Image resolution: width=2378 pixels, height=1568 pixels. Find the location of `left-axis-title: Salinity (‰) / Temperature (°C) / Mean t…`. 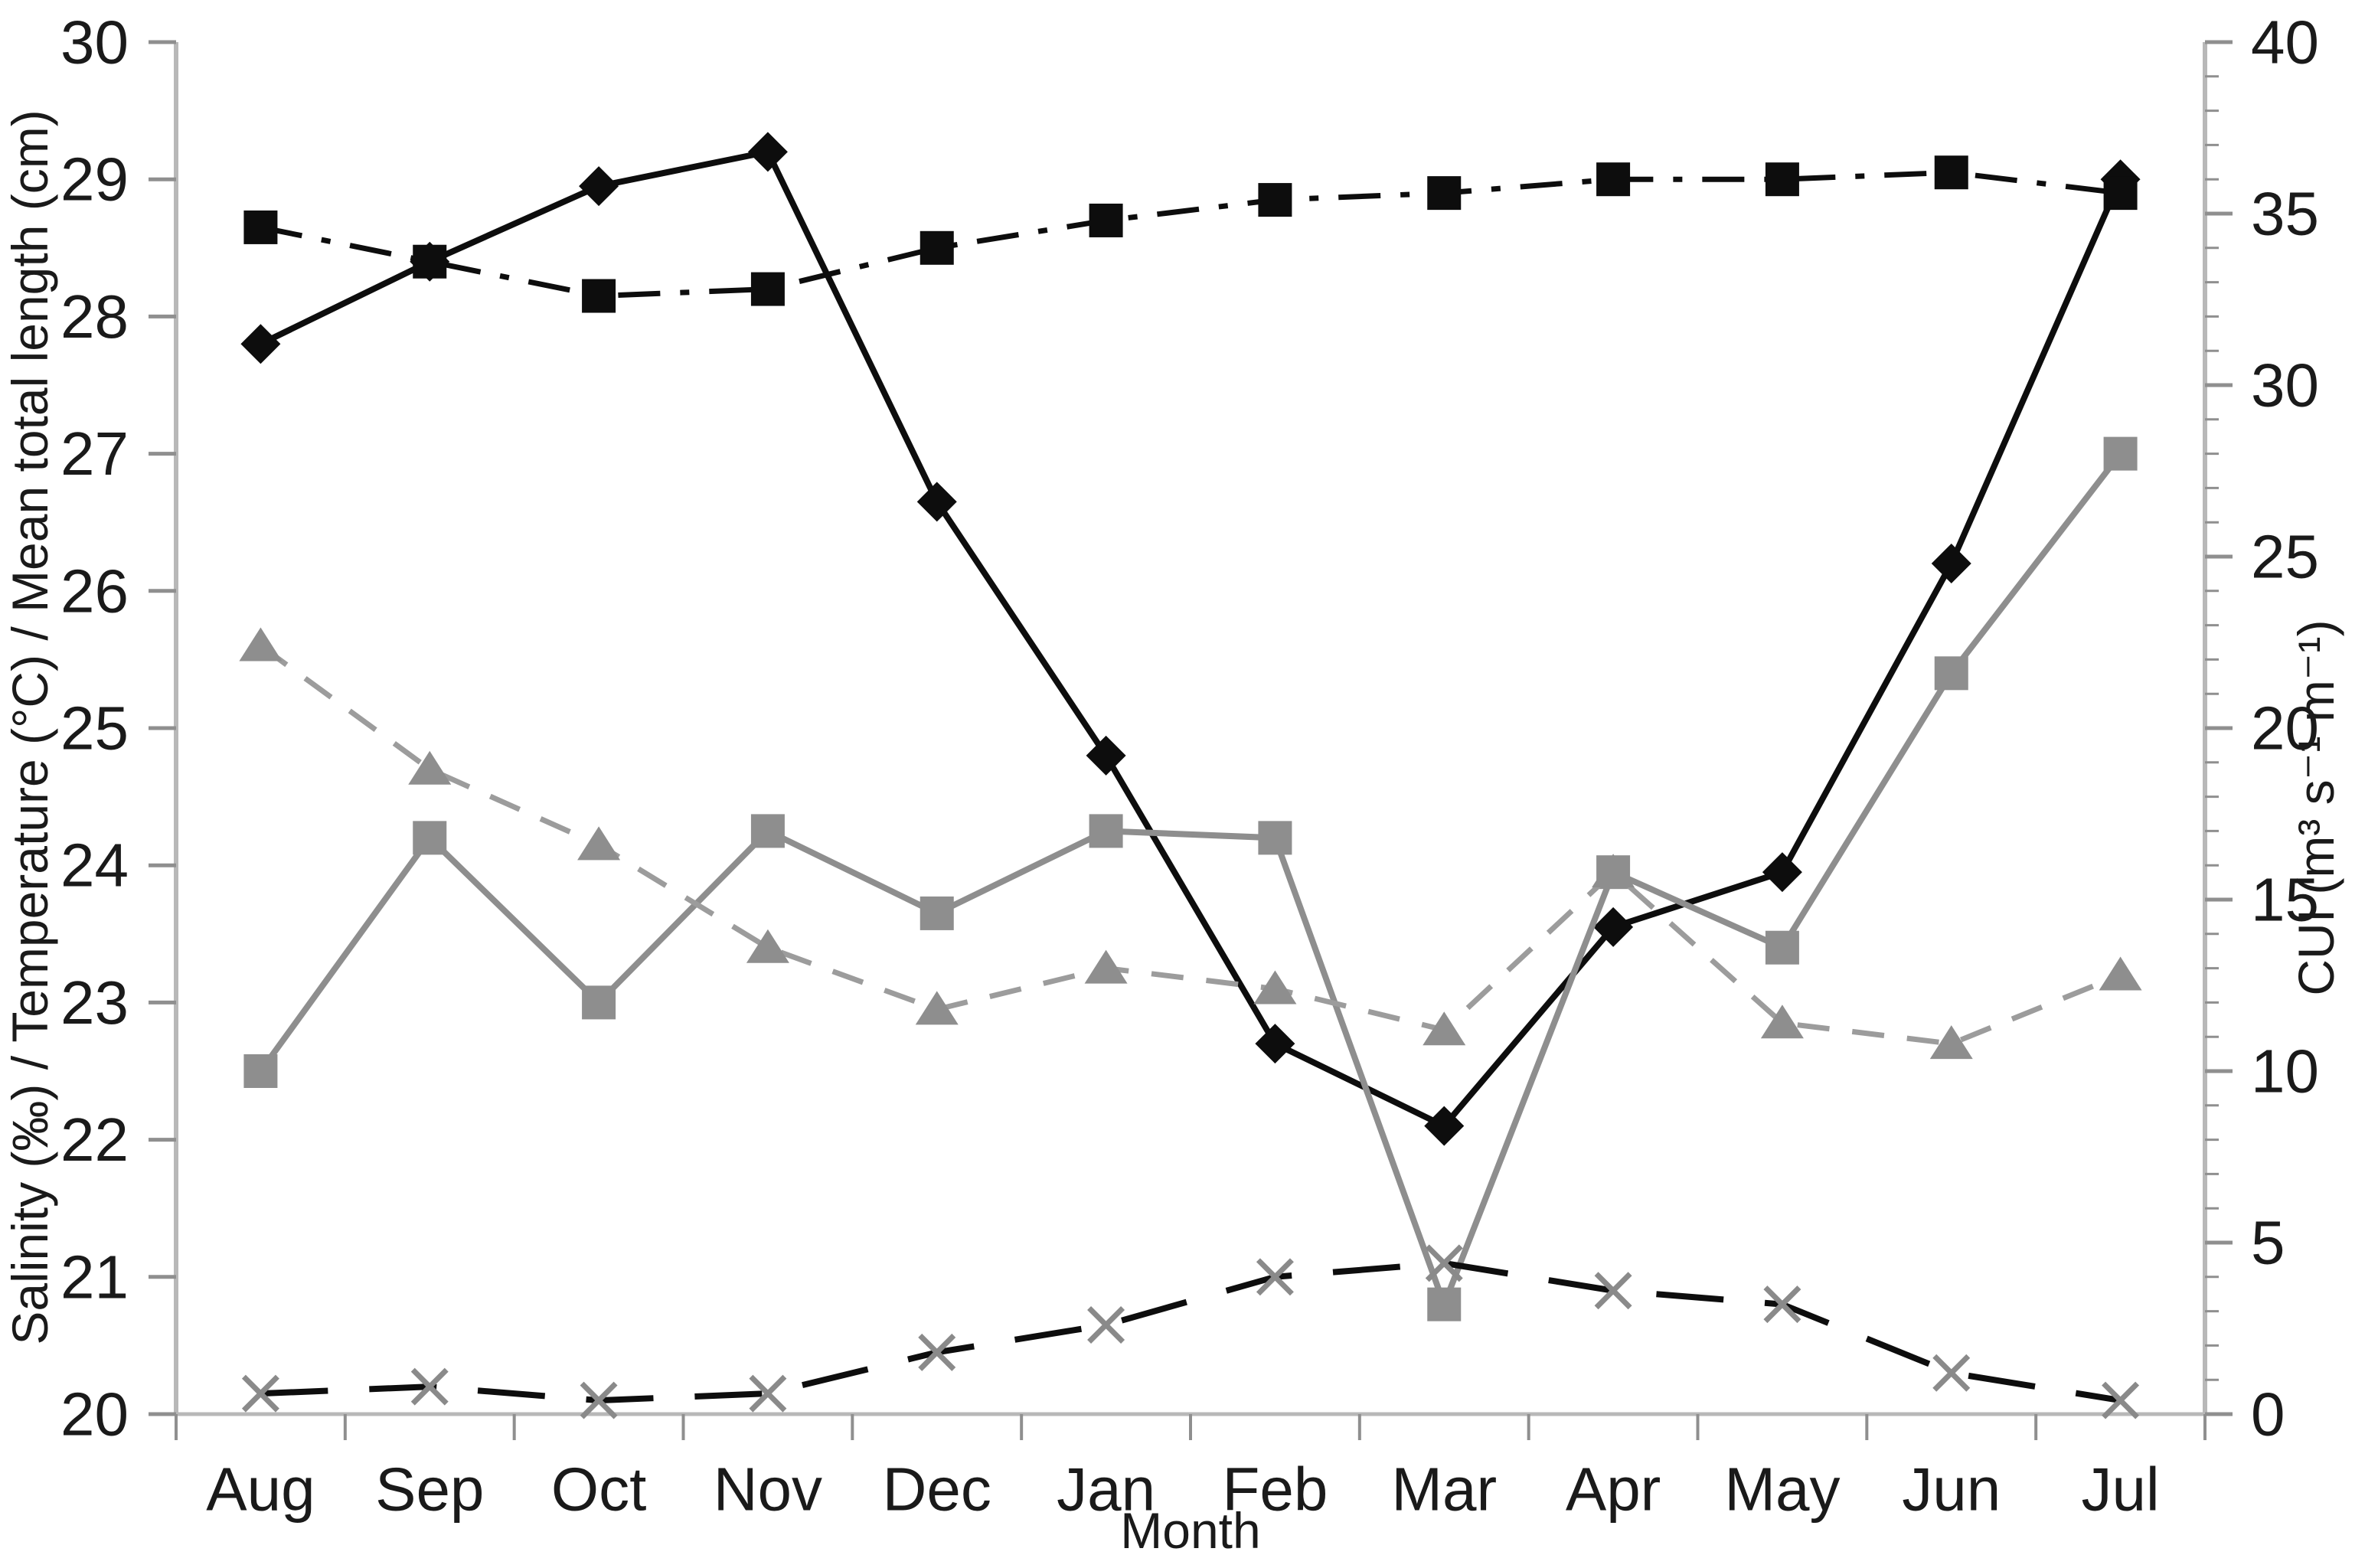

left-axis-title: Salinity (‰) / Temperature (°C) / Mean t… is located at coordinates (30, 726).